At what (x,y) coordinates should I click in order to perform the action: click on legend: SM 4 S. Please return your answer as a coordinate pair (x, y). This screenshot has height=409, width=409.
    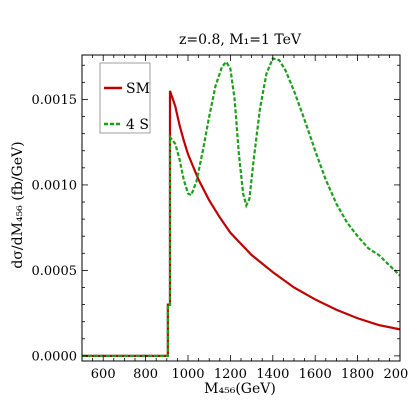
    Looking at the image, I should click on (125, 98).